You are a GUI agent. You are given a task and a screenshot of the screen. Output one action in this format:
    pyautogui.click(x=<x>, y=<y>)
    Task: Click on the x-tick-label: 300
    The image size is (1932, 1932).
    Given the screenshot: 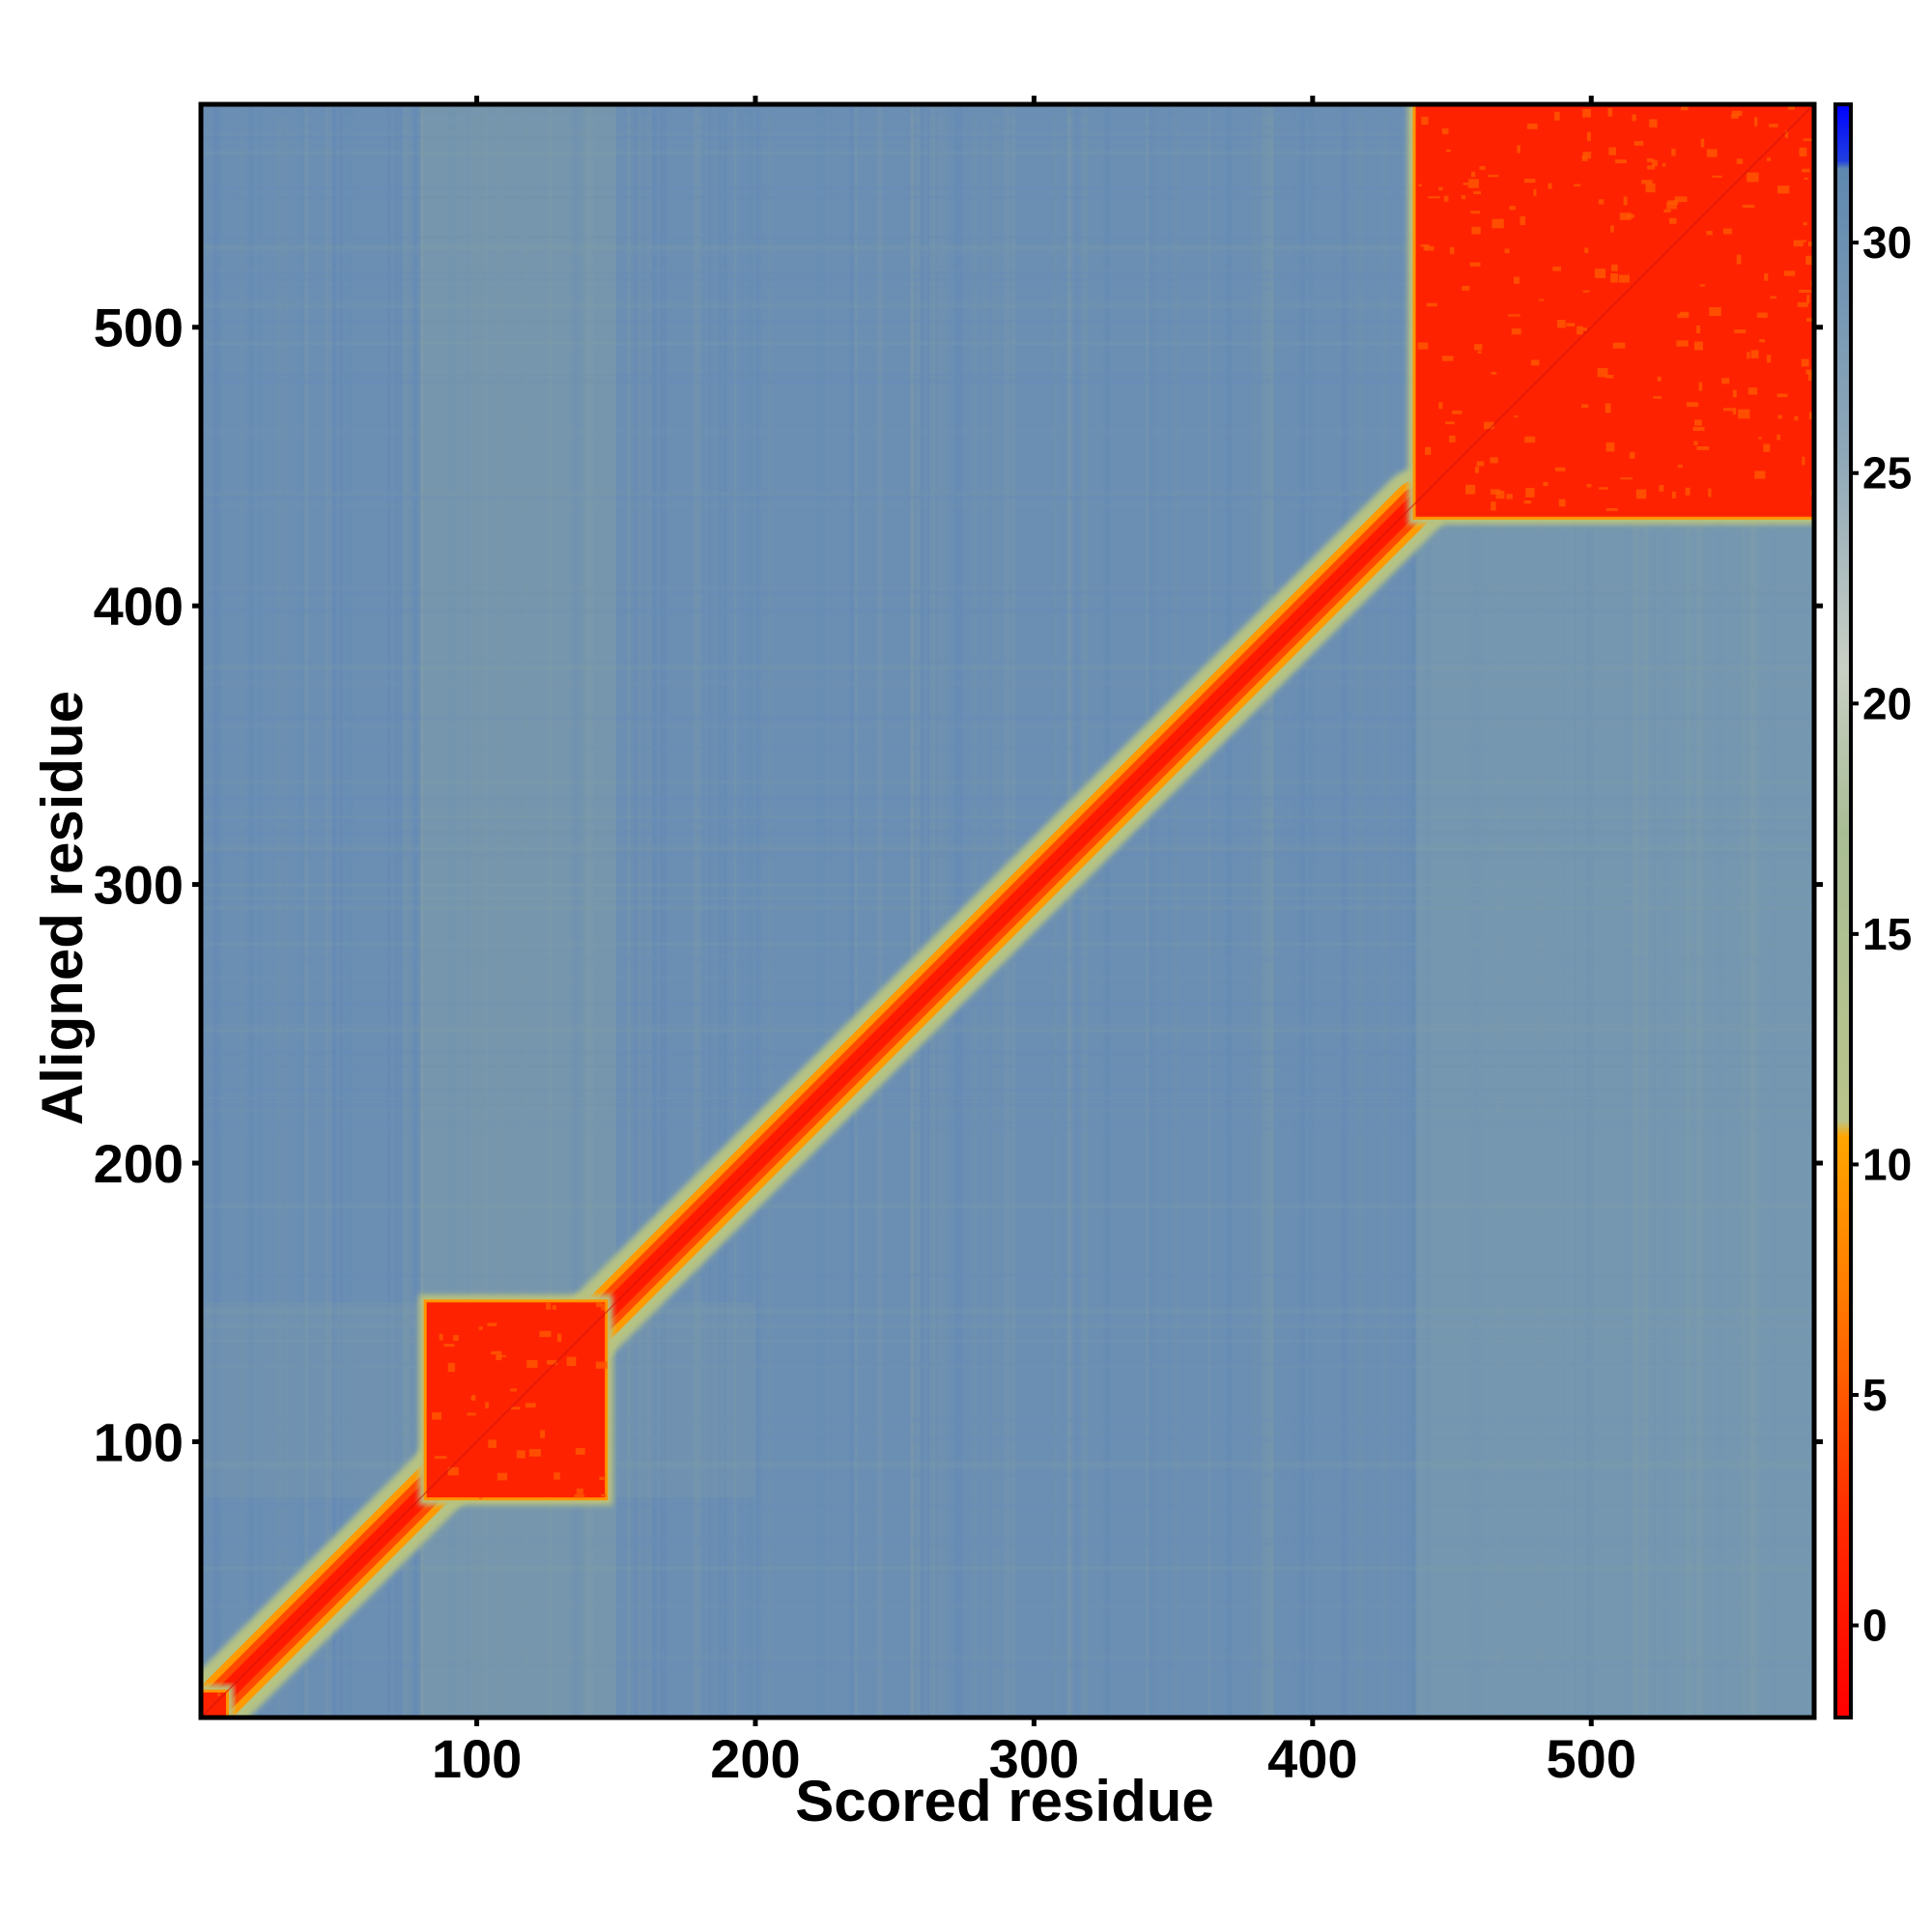 What is the action you would take?
    pyautogui.click(x=1034, y=1758)
    